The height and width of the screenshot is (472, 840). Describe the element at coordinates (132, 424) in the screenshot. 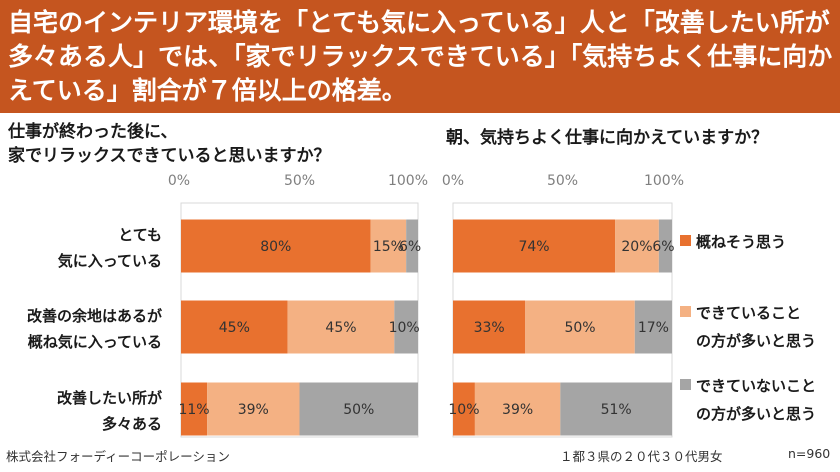

I see `row-label-3: 多々ある` at that location.